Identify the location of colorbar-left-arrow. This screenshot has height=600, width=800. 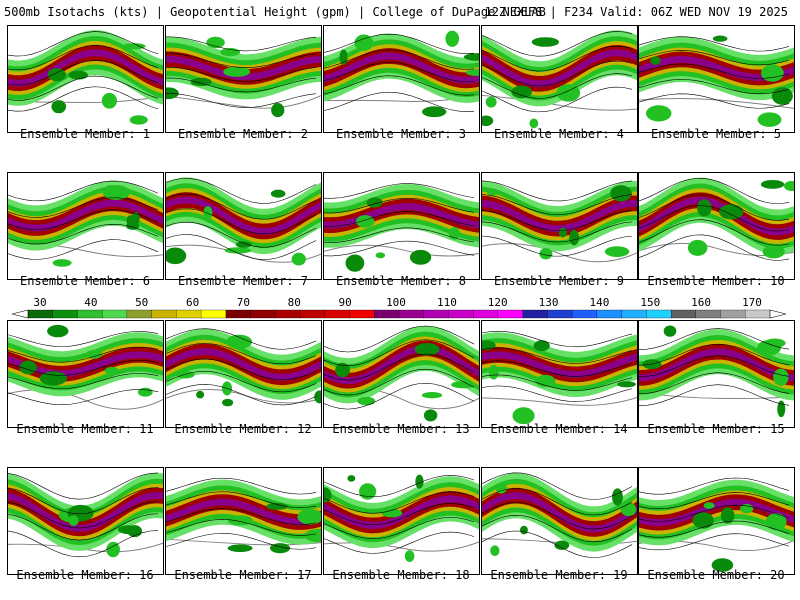
(20, 314).